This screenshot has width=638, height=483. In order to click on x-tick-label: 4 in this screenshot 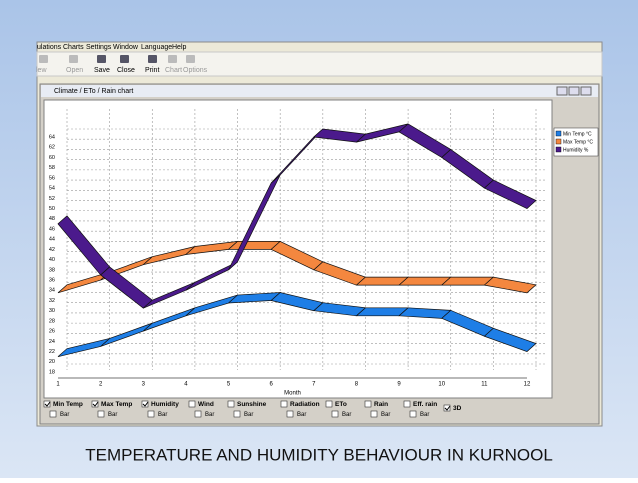, I will do `click(186, 385)`.